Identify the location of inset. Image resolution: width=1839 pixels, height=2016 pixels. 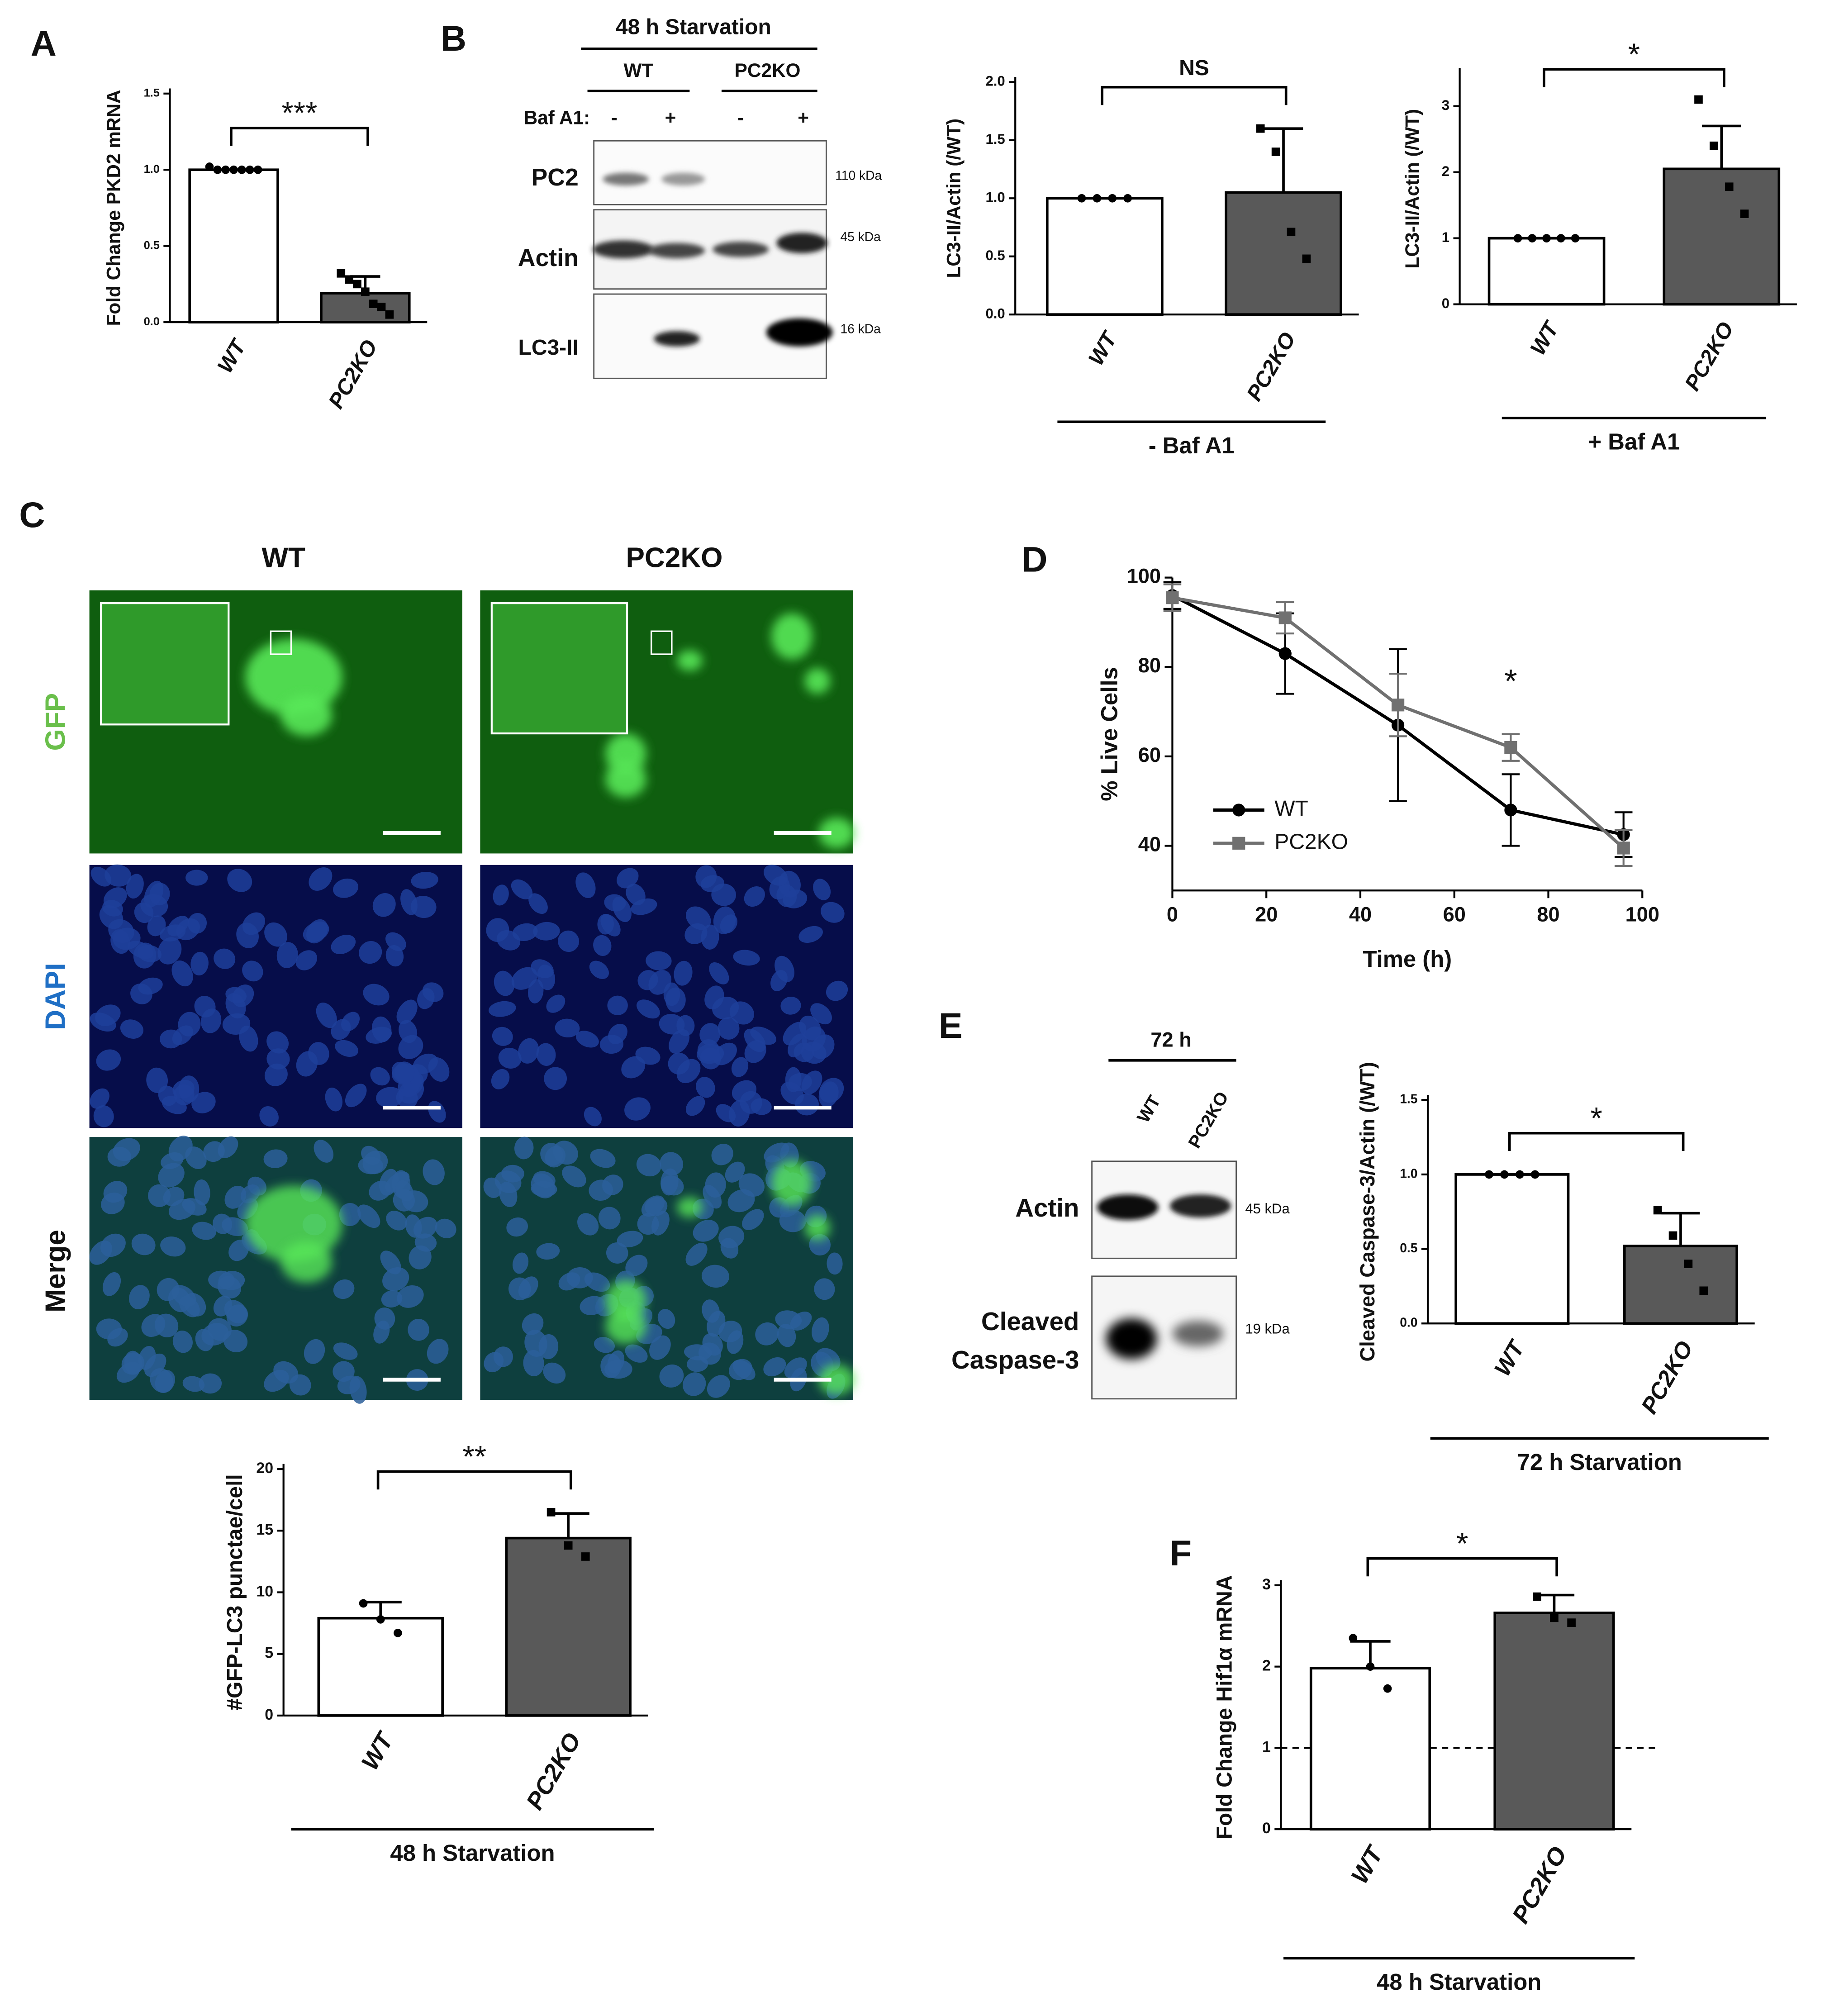
(559, 669).